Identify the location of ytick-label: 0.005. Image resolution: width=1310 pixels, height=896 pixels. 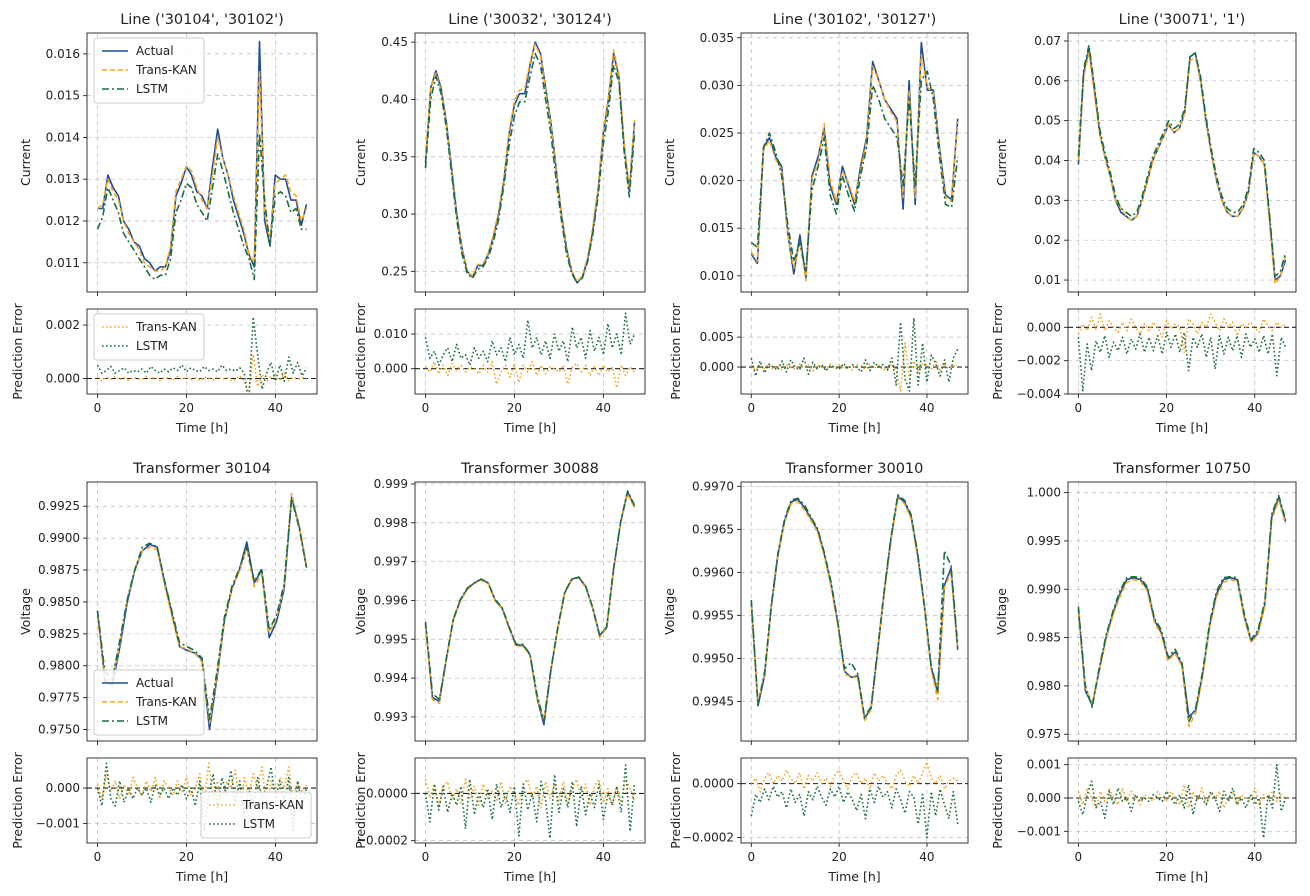
(717, 337).